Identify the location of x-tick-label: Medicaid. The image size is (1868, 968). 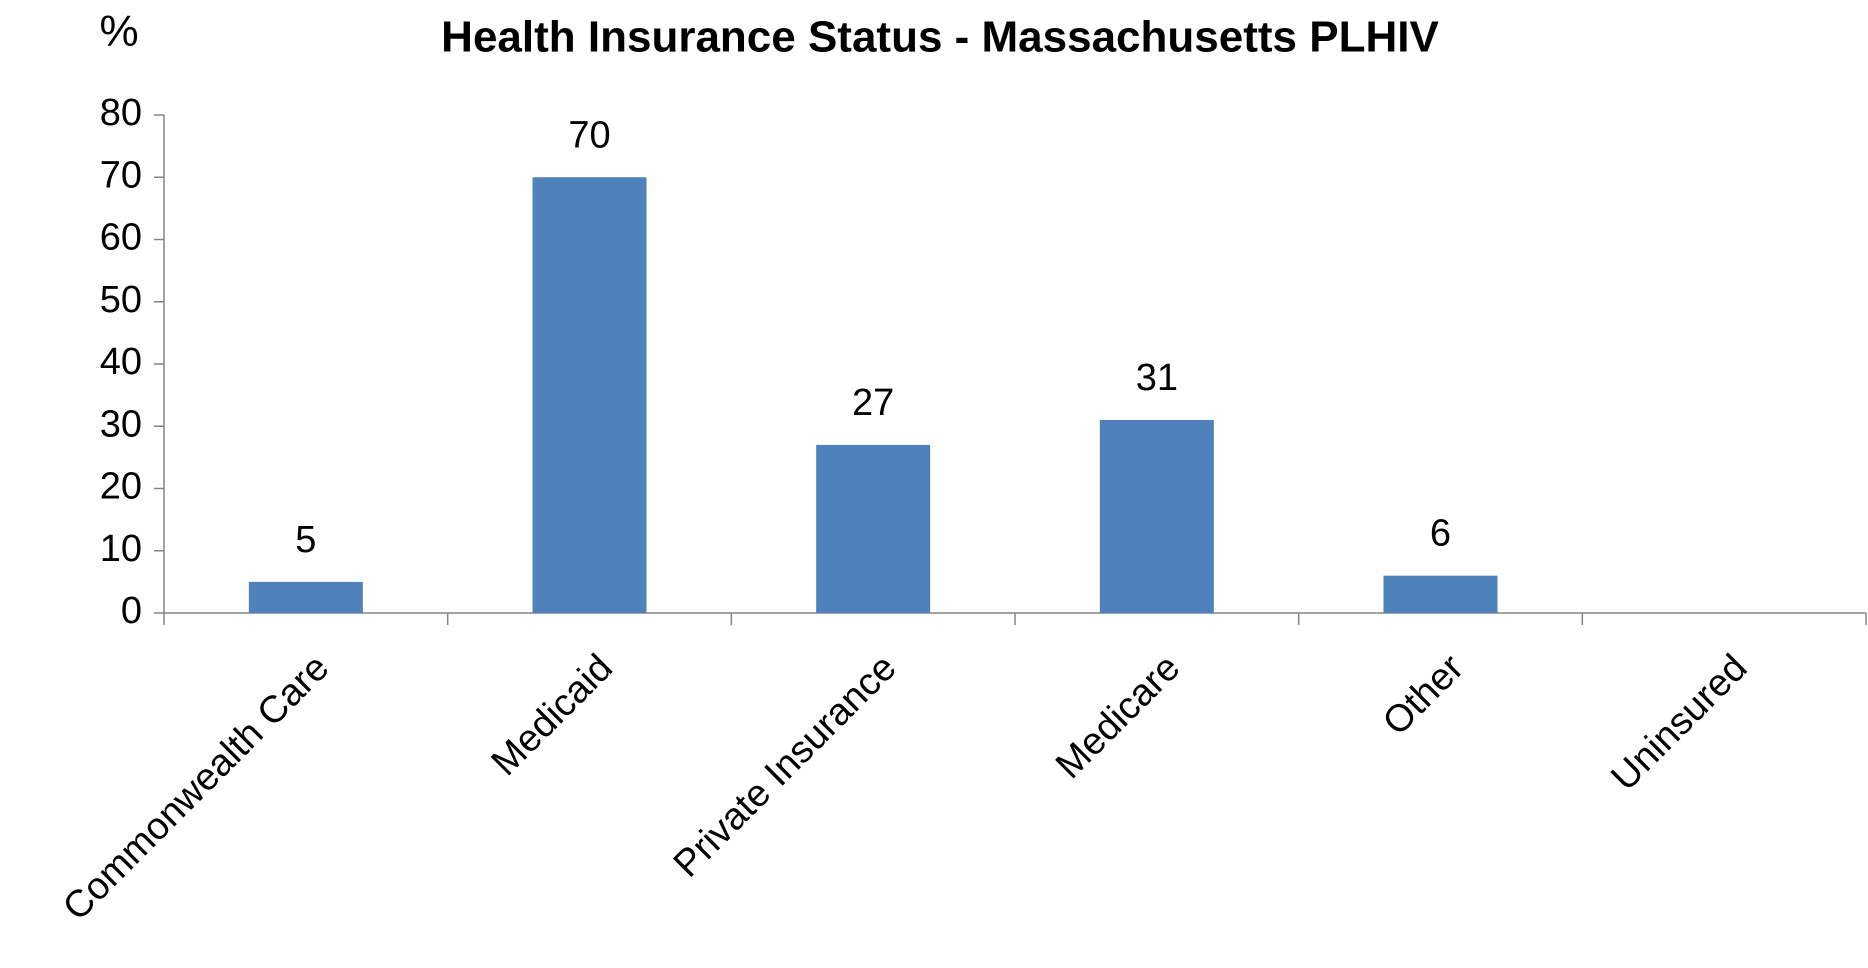
(552, 715).